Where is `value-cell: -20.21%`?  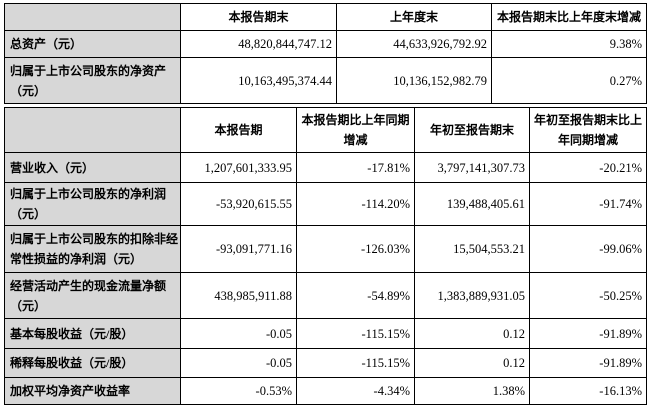
value-cell: -20.21% is located at coordinates (588, 167).